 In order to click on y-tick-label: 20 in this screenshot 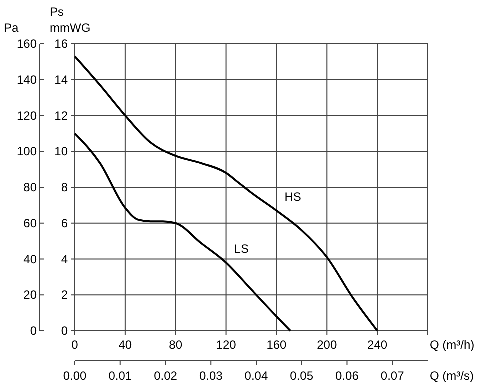, I will do `click(31, 295)`.